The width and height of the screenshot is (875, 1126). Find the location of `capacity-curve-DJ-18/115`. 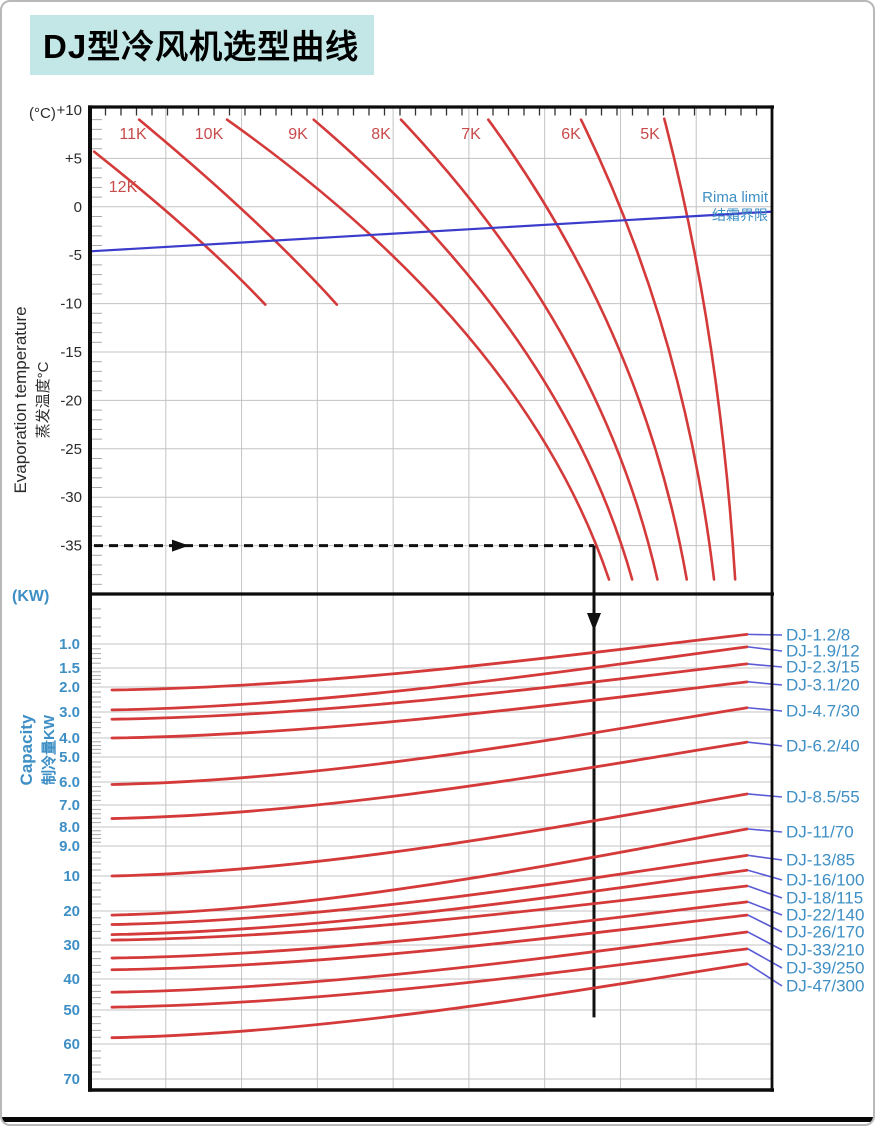

capacity-curve-DJ-18/115 is located at coordinates (429, 913).